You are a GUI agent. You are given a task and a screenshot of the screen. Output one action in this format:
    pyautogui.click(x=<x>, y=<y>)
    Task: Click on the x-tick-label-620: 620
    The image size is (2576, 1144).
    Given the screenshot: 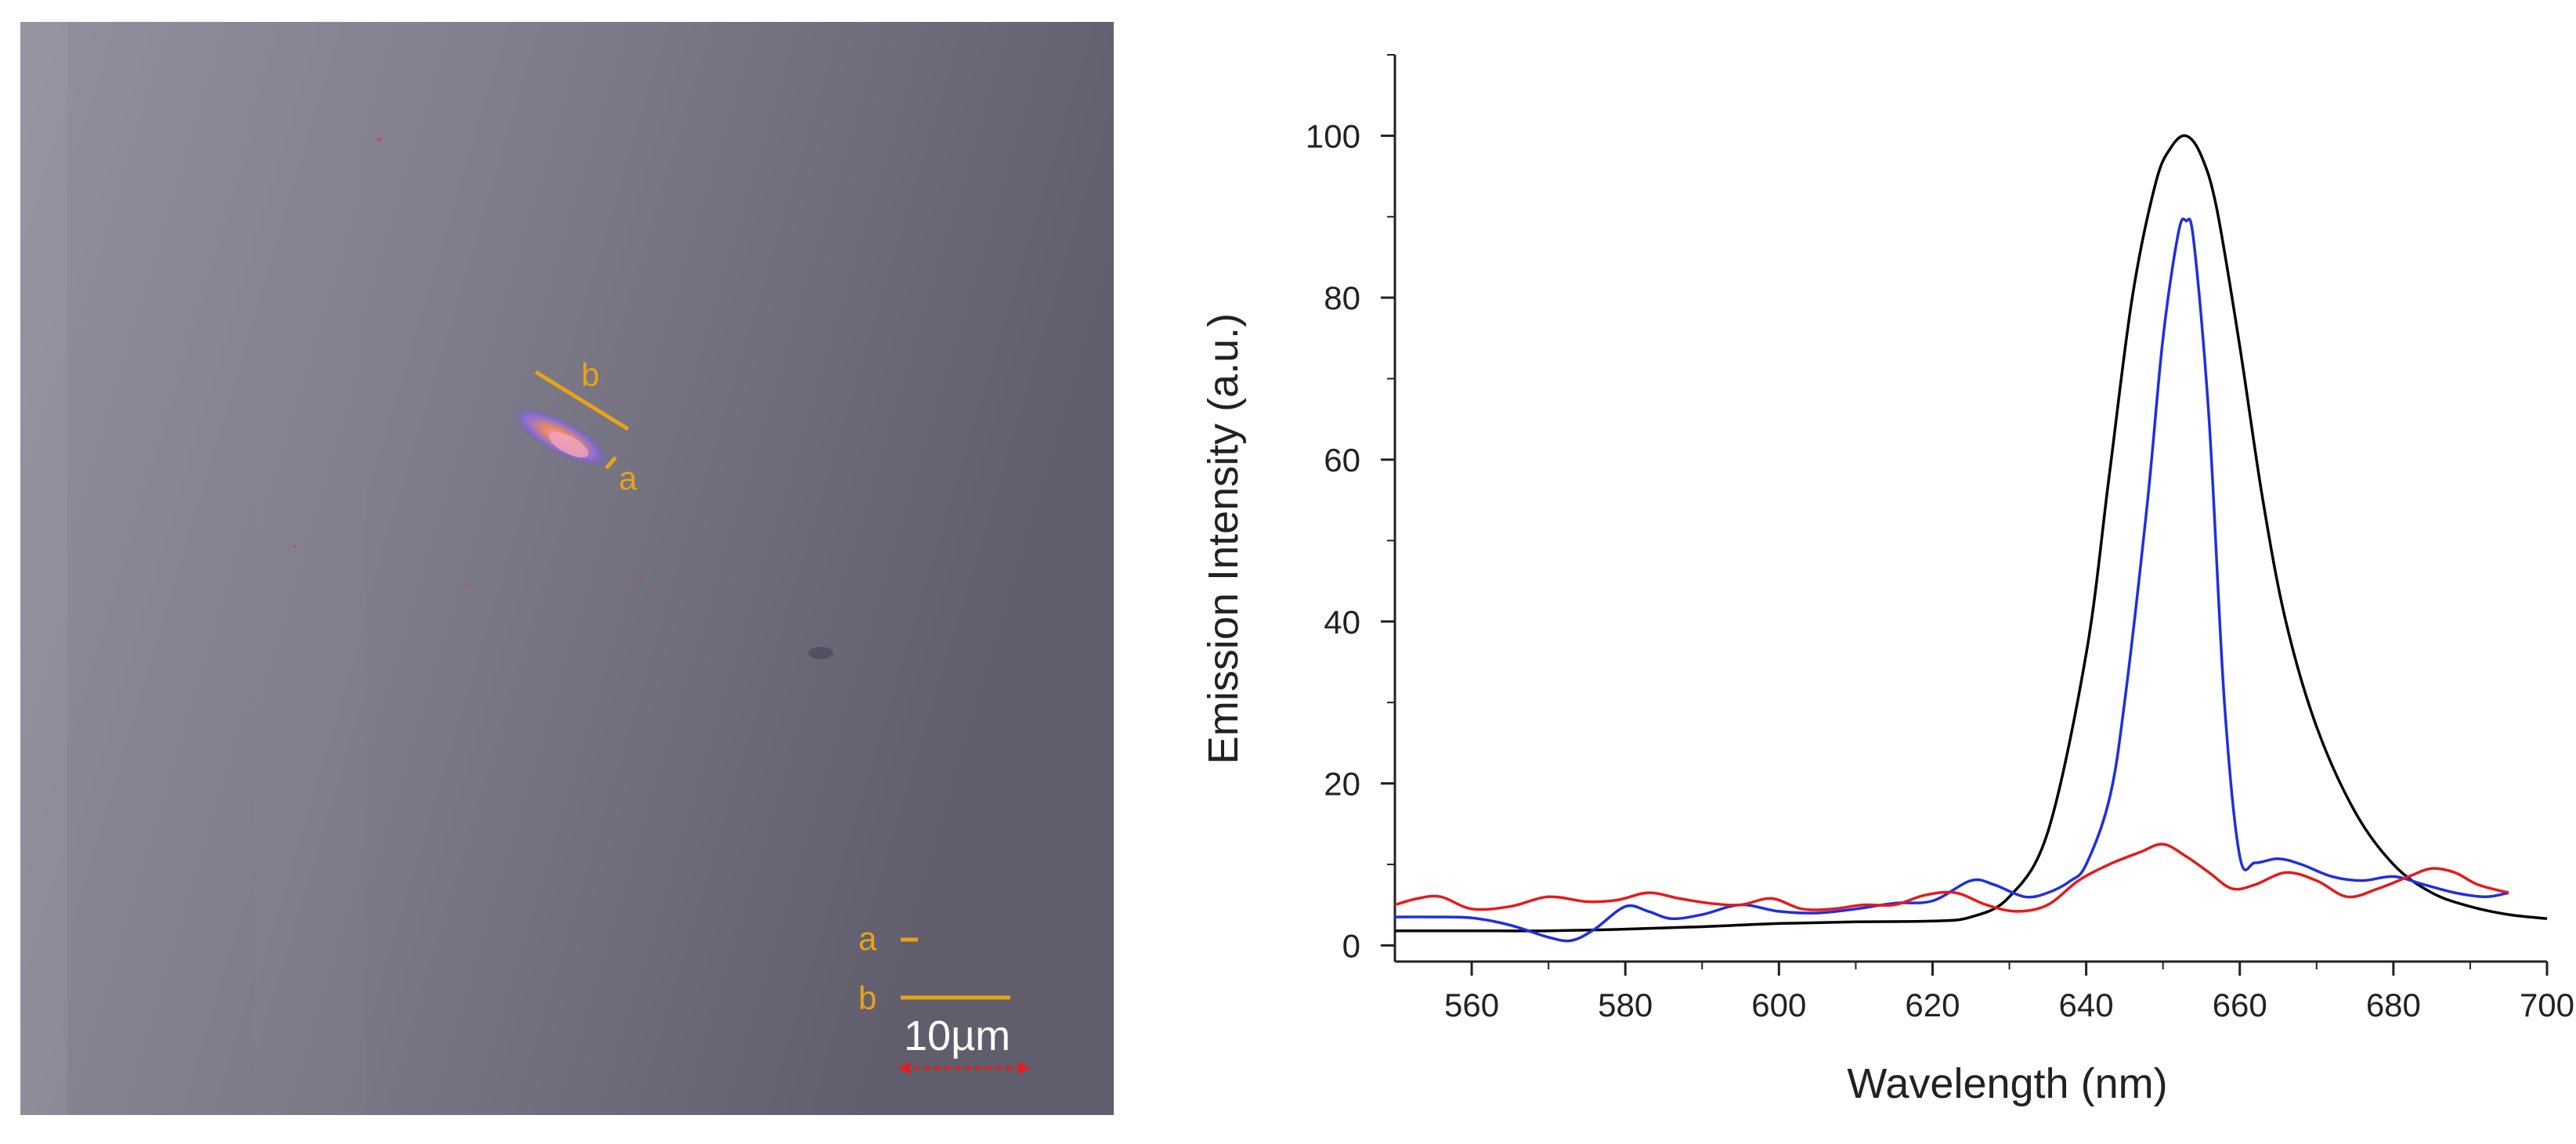 What is the action you would take?
    pyautogui.click(x=1932, y=1005)
    